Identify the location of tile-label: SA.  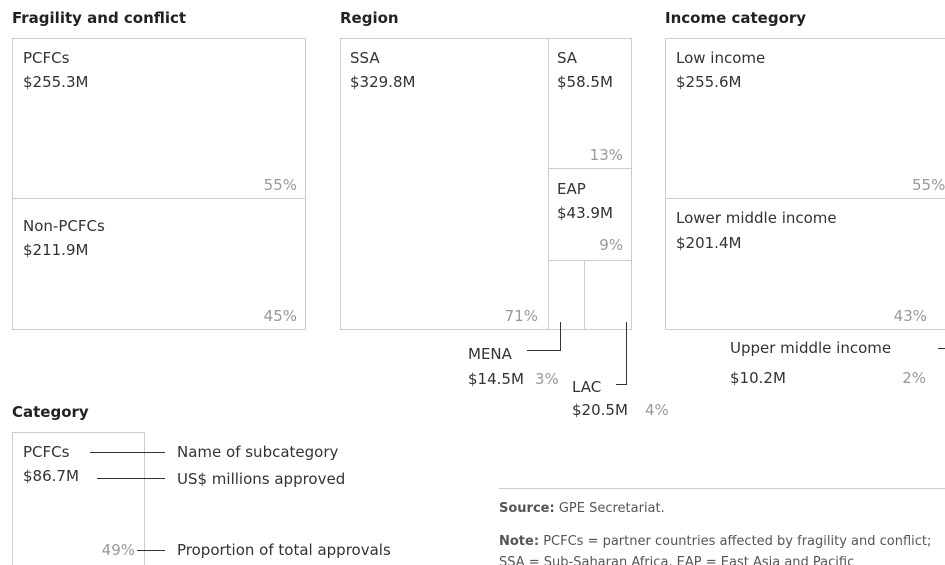
(567, 58).